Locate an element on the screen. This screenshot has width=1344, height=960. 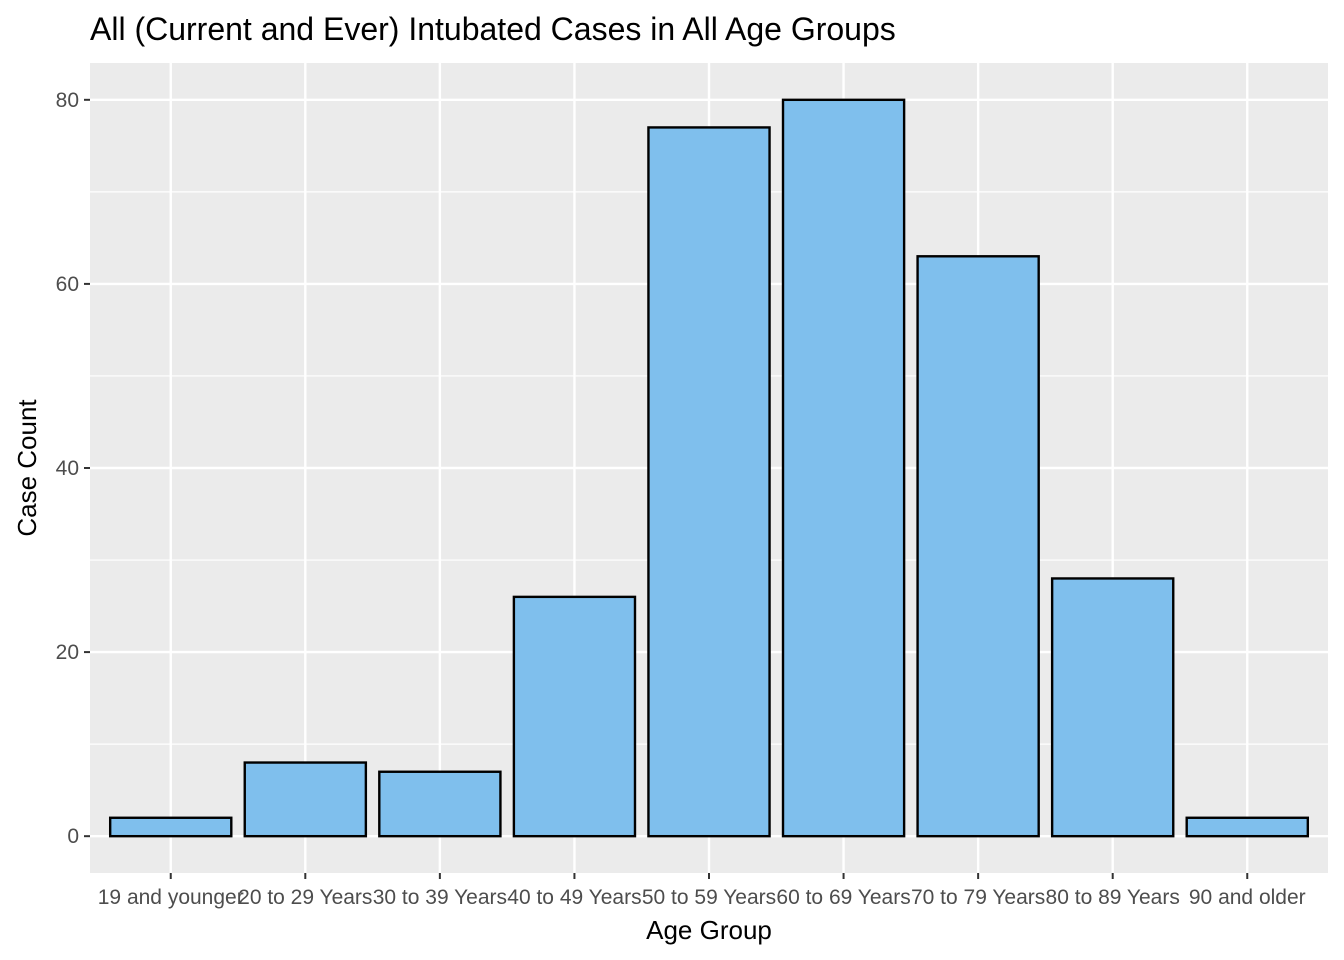
bar-40-to-49-years is located at coordinates (574, 716).